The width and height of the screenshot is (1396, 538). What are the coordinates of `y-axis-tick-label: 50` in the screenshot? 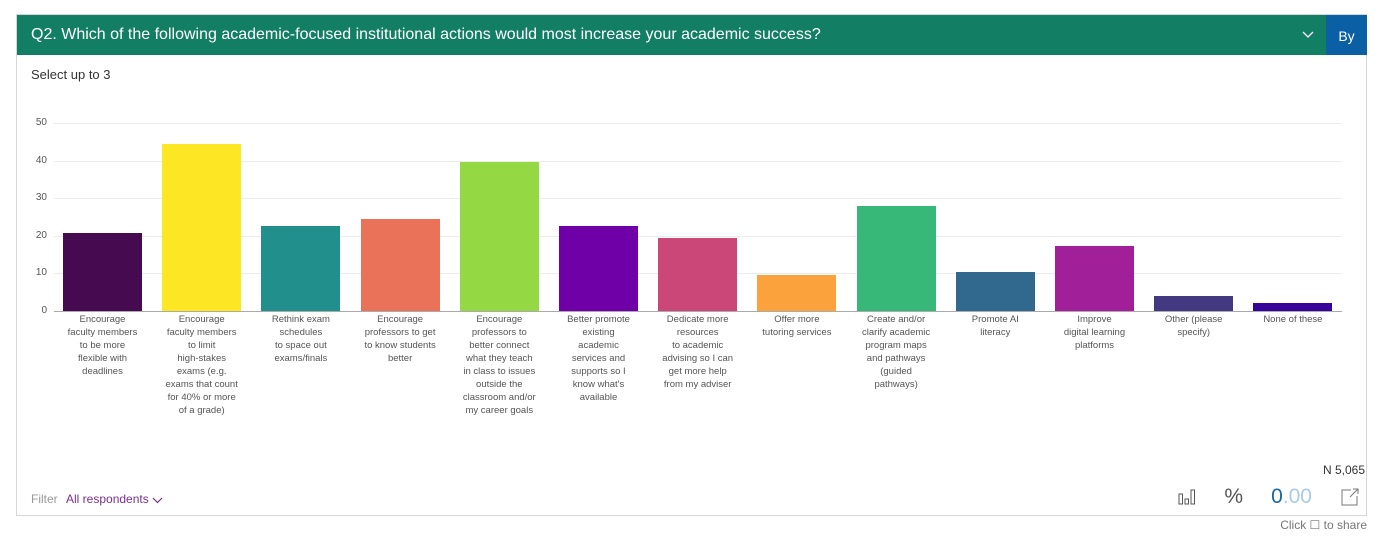 It's located at (41, 122).